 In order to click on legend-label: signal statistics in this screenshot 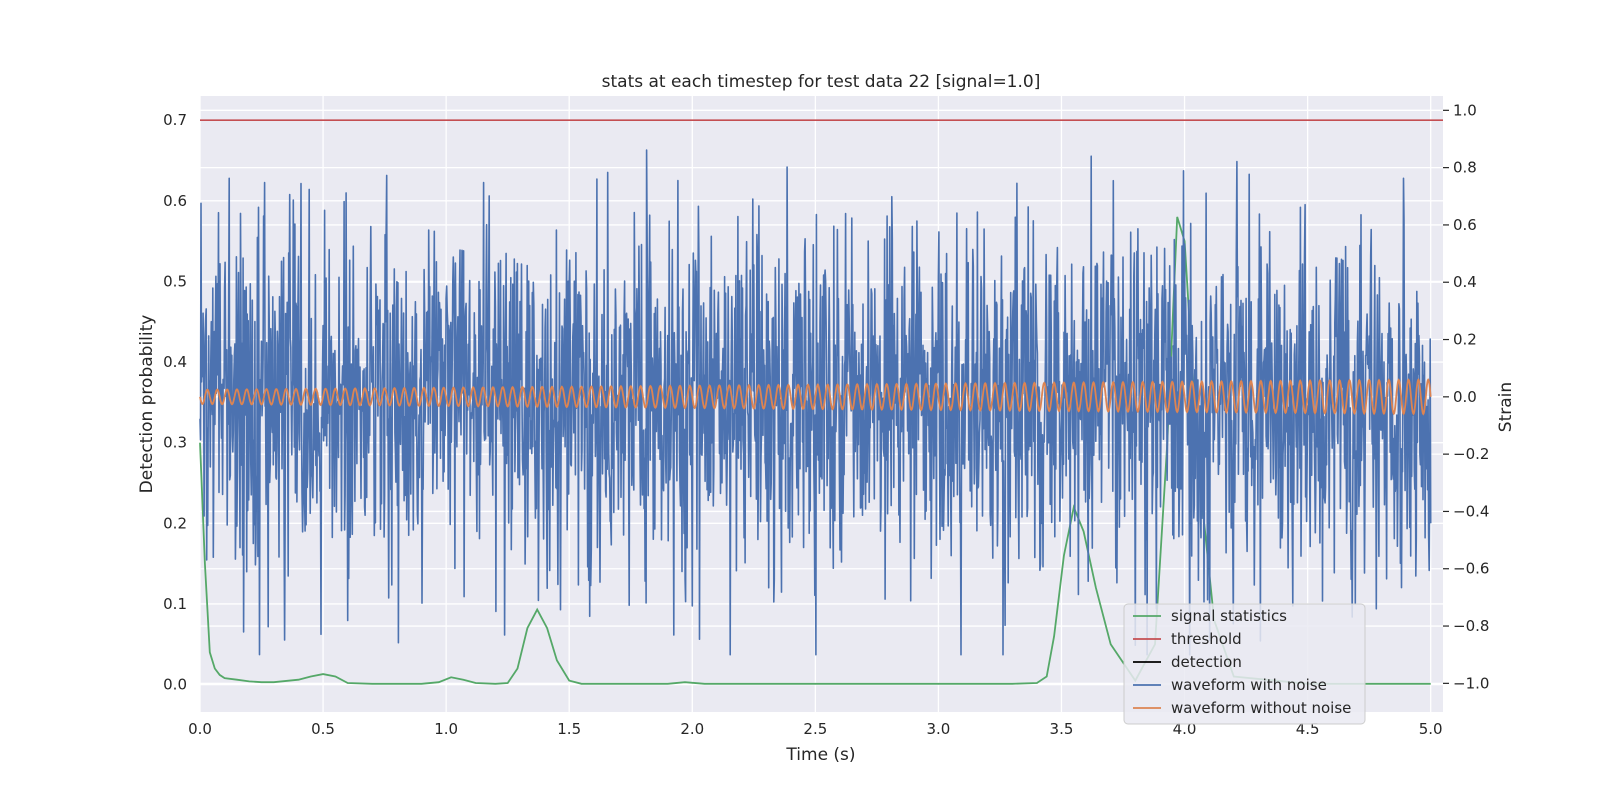, I will do `click(1229, 616)`.